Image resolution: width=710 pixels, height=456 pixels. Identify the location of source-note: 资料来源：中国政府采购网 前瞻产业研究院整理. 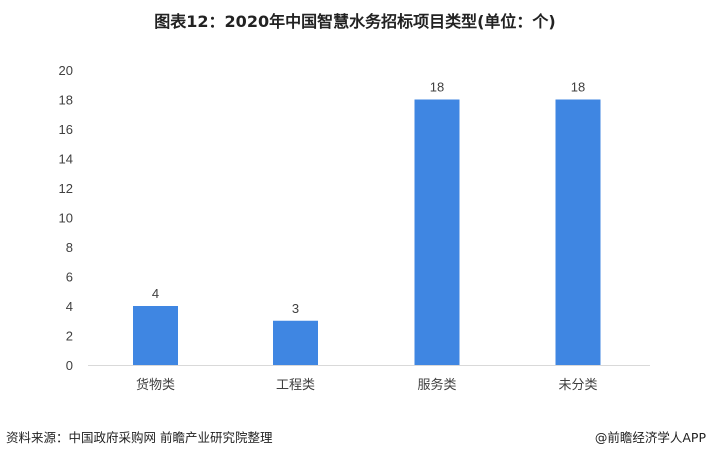
(139, 437).